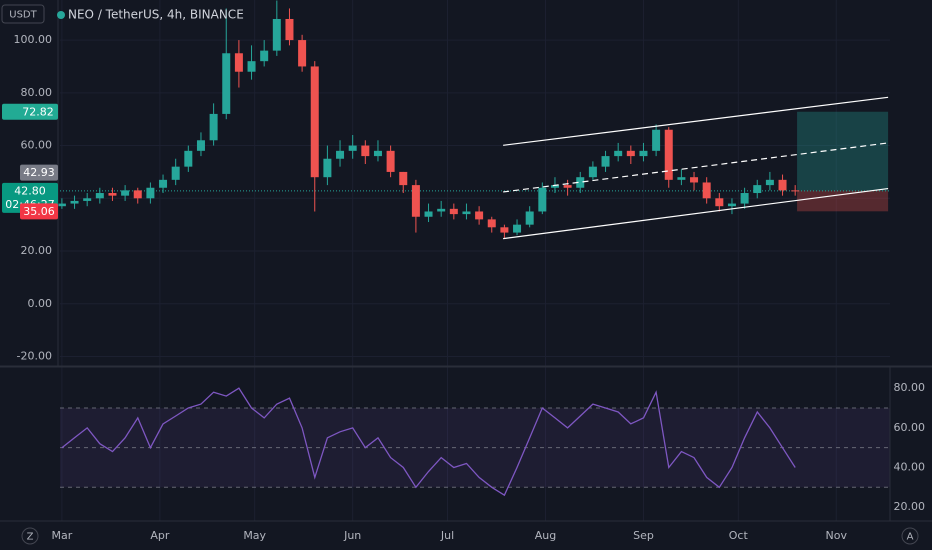  Describe the element at coordinates (156, 15) in the screenshot. I see `symbol-title: NEO / TetherUS, 4h, BINANCE` at that location.